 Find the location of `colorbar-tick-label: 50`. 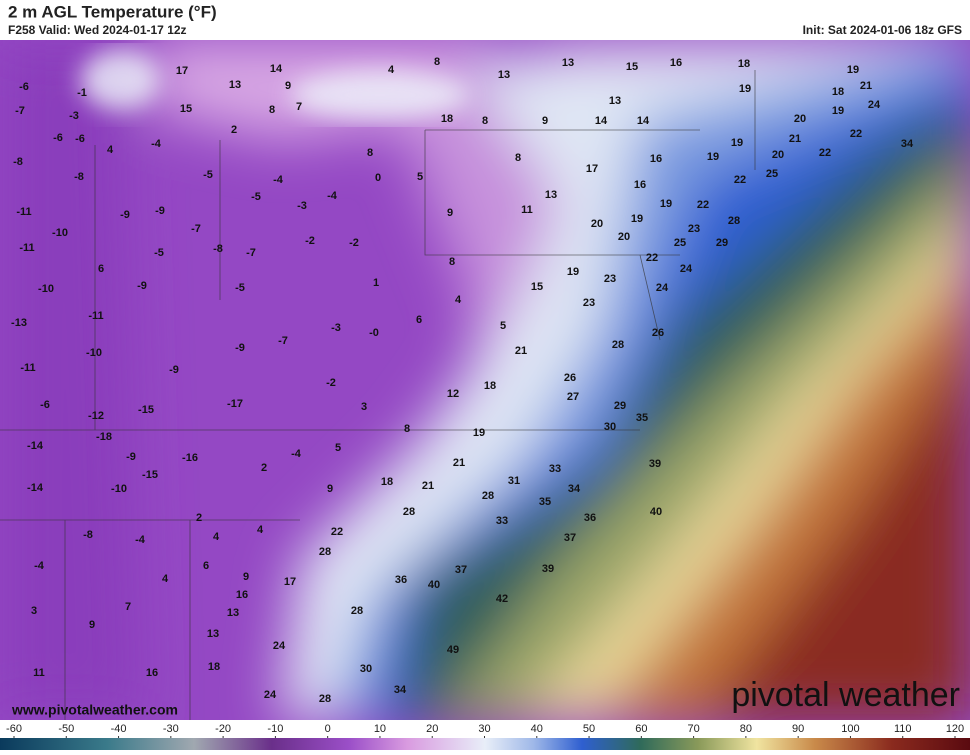

colorbar-tick-label: 50 is located at coordinates (589, 729).